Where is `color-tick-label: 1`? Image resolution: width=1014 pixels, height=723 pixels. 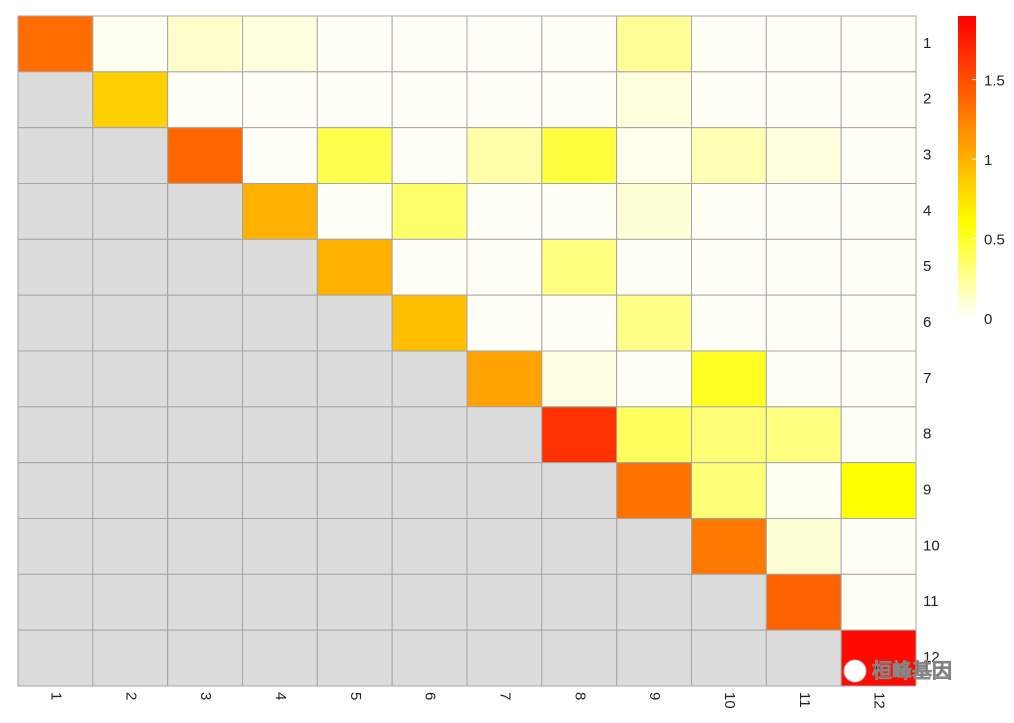 color-tick-label: 1 is located at coordinates (988, 160).